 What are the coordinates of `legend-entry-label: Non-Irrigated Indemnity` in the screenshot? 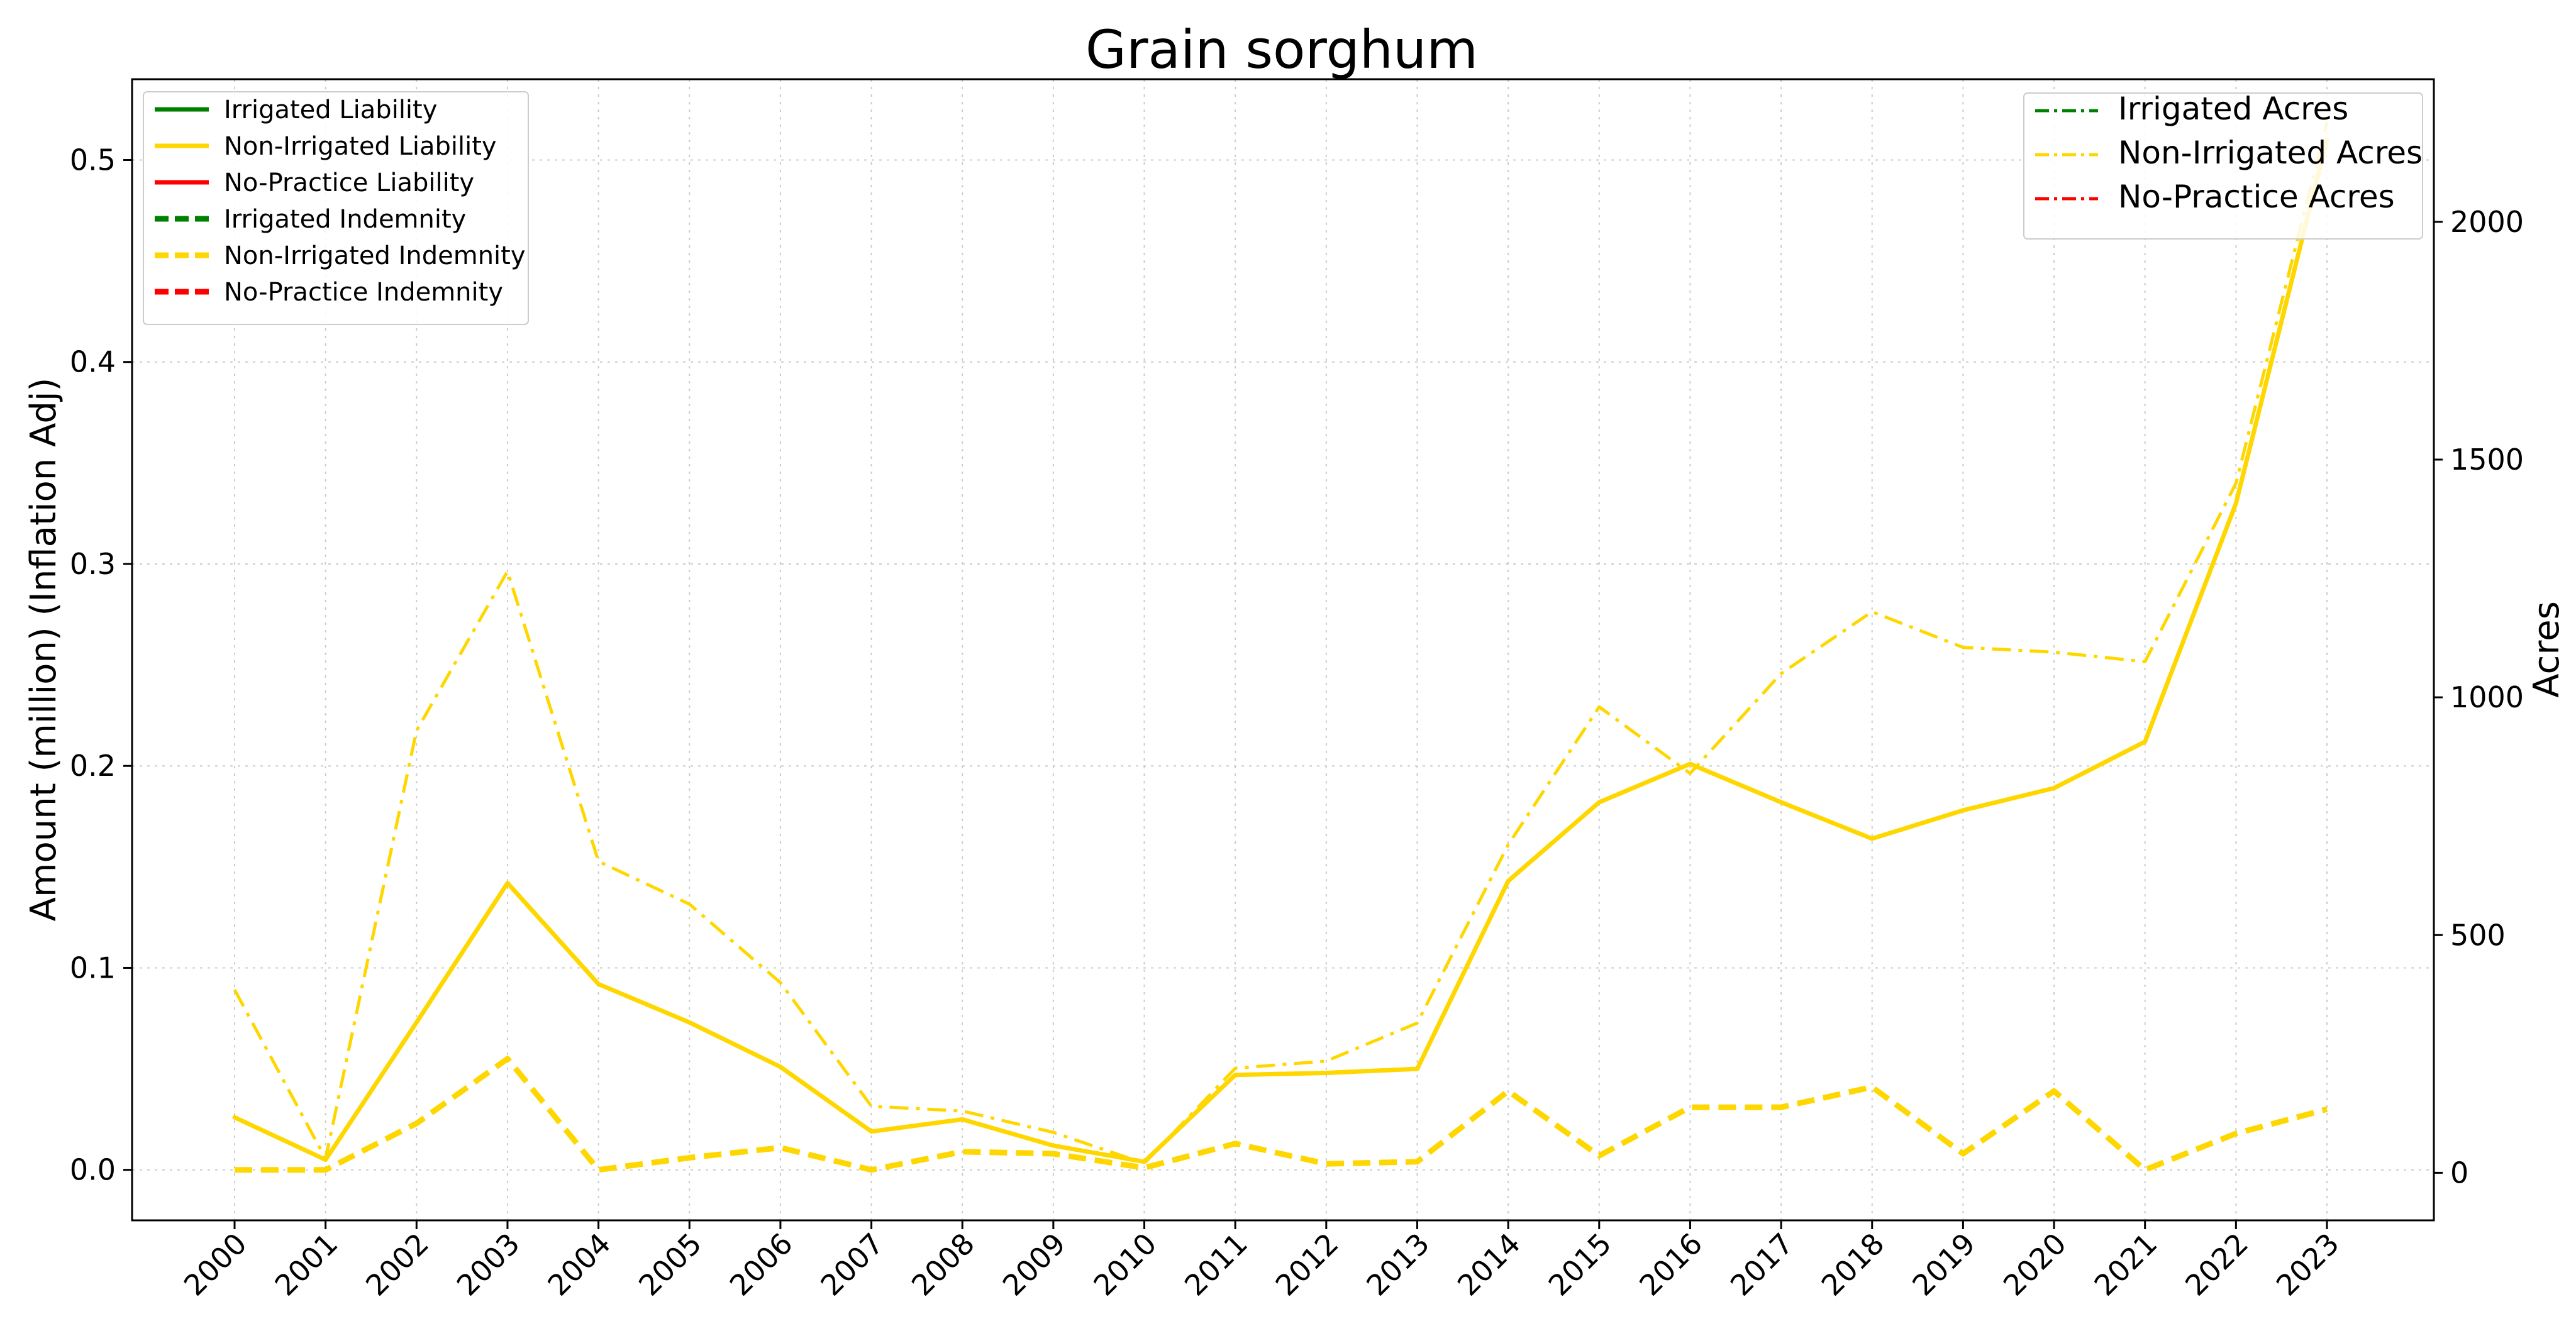 It's located at (375, 255).